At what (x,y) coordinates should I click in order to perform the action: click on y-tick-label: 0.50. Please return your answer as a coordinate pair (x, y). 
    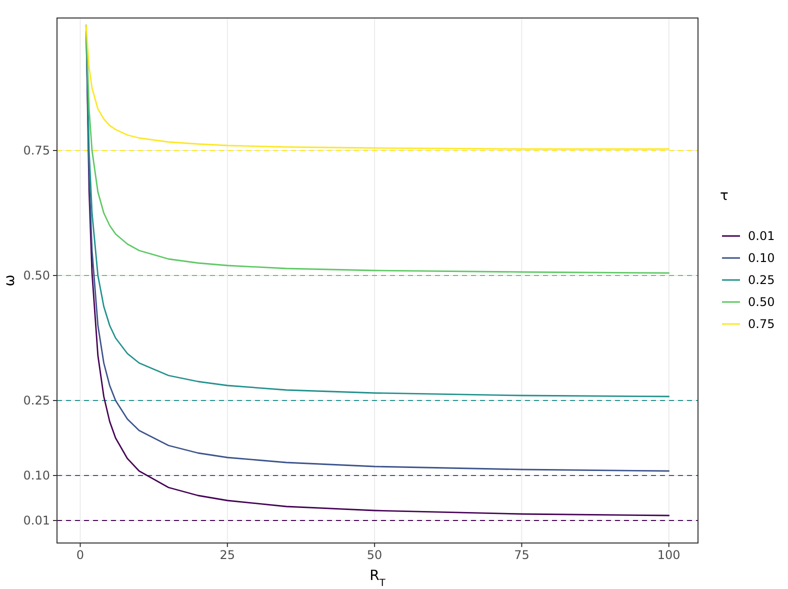
    Looking at the image, I should click on (36, 275).